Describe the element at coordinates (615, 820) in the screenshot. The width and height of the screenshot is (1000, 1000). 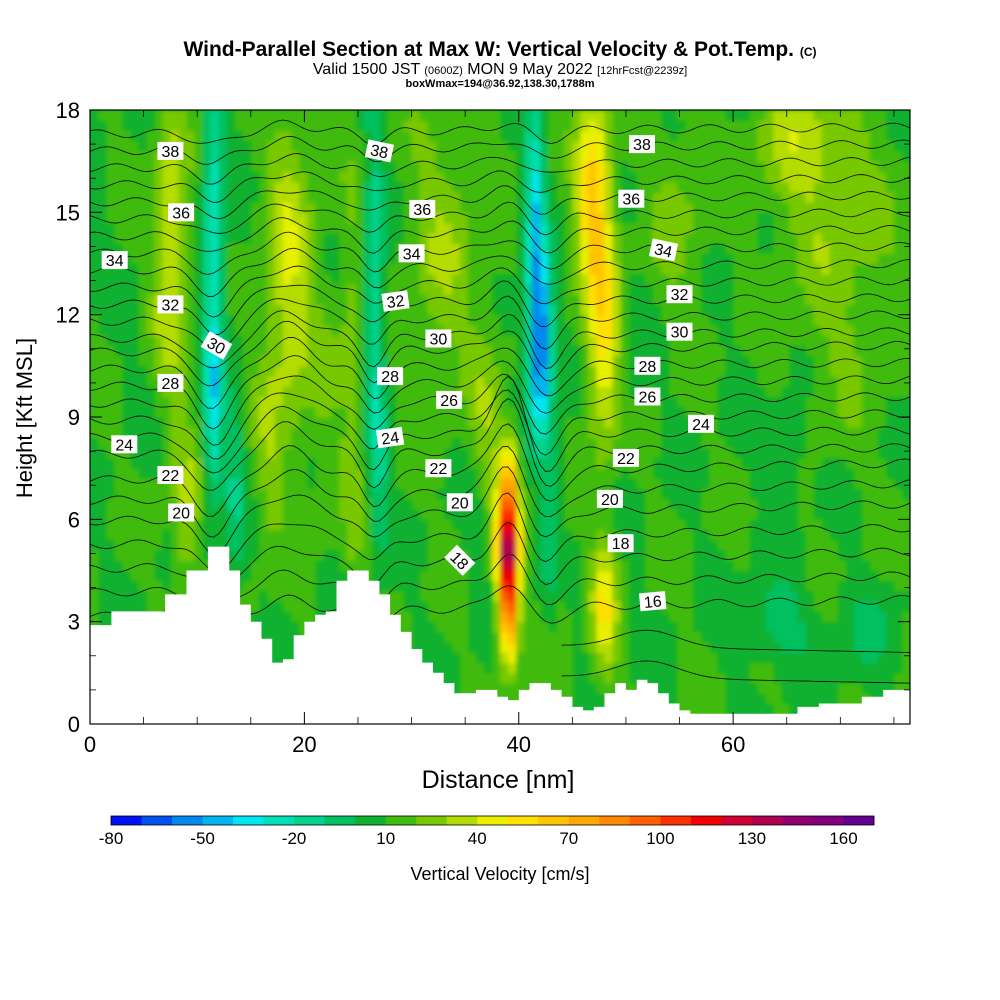
I see `colorbar-swatch` at that location.